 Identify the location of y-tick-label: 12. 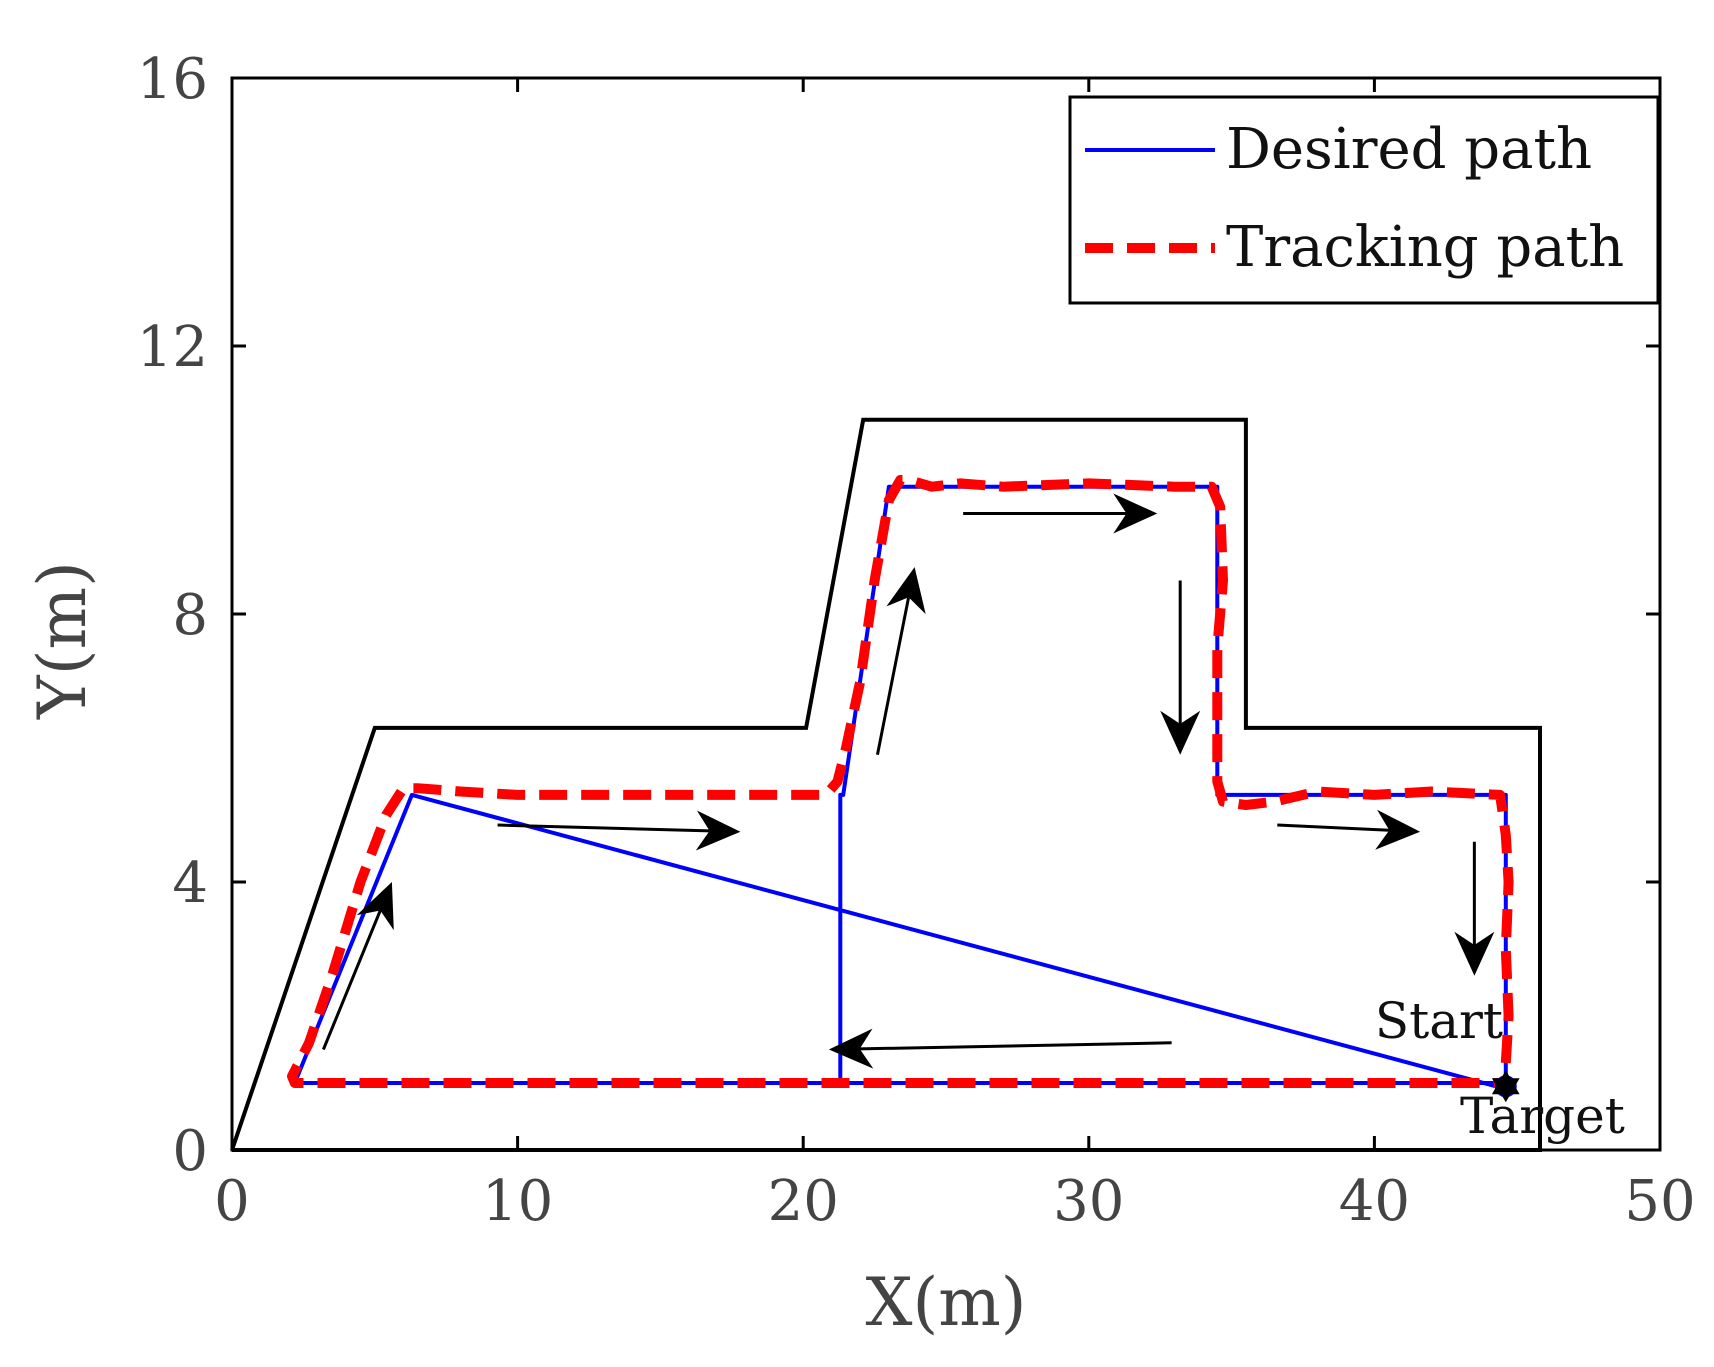
(172, 347).